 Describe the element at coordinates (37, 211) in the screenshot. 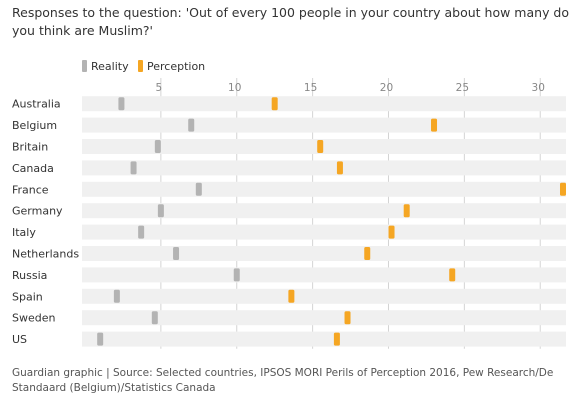

I see `country-label: Germany` at that location.